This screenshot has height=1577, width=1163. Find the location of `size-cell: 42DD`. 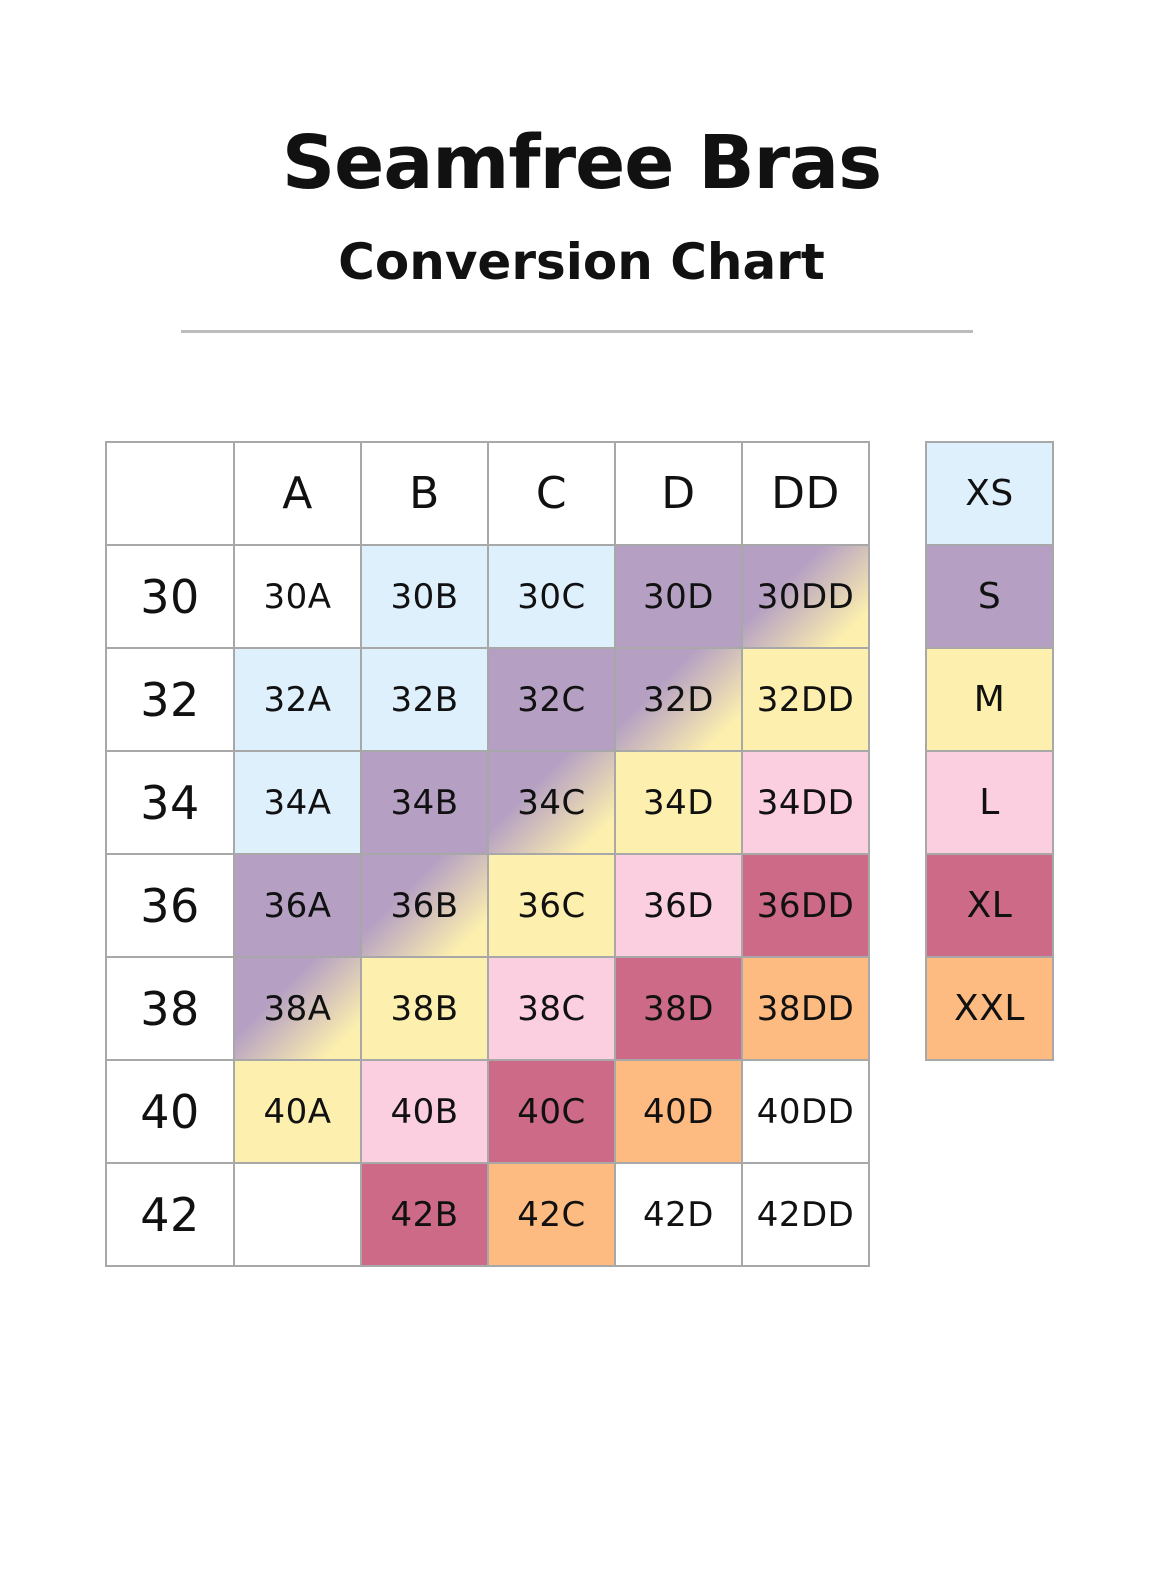

size-cell: 42DD is located at coordinates (806, 1215).